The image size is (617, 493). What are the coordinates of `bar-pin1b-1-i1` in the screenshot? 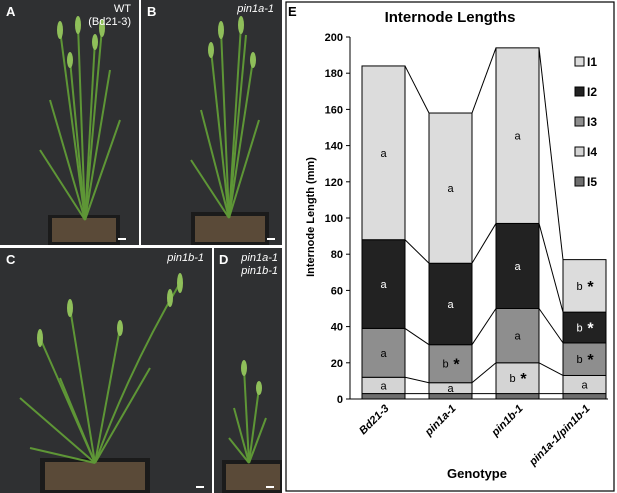 It's located at (517, 135).